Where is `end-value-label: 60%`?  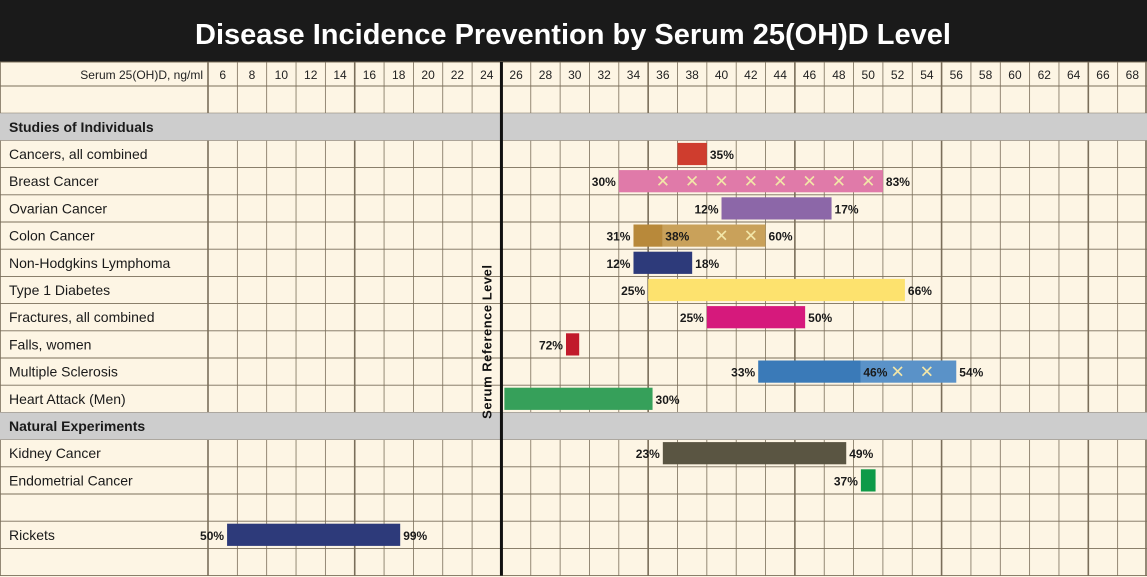
end-value-label: 60% is located at coordinates (781, 237).